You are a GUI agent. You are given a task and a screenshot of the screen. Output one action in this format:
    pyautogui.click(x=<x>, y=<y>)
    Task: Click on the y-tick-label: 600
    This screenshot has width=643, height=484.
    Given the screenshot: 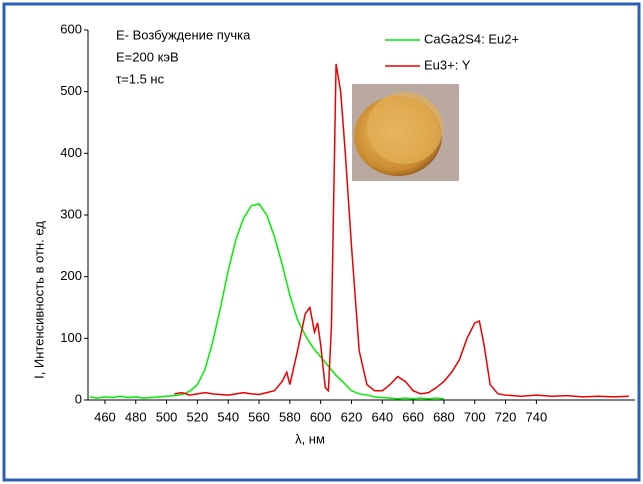 What is the action you would take?
    pyautogui.click(x=71, y=28)
    